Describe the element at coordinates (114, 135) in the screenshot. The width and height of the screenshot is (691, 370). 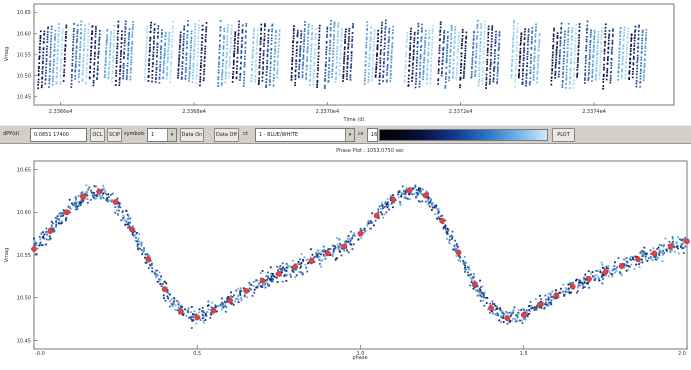
I see `scip-button: SCIP` at that location.